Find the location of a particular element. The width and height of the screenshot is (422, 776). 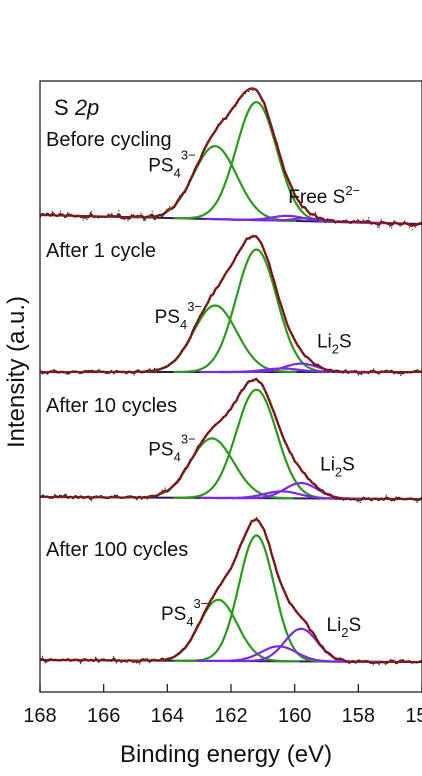

core-level-label: S 2p is located at coordinates (76, 107).